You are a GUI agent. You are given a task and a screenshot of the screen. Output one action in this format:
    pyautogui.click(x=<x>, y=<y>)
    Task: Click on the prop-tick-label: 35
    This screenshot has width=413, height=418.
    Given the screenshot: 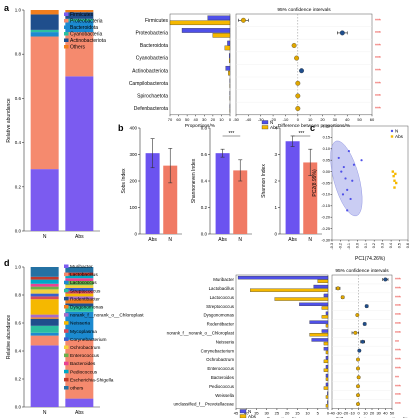 What is the action you would take?
    pyautogui.click(x=256, y=413)
    